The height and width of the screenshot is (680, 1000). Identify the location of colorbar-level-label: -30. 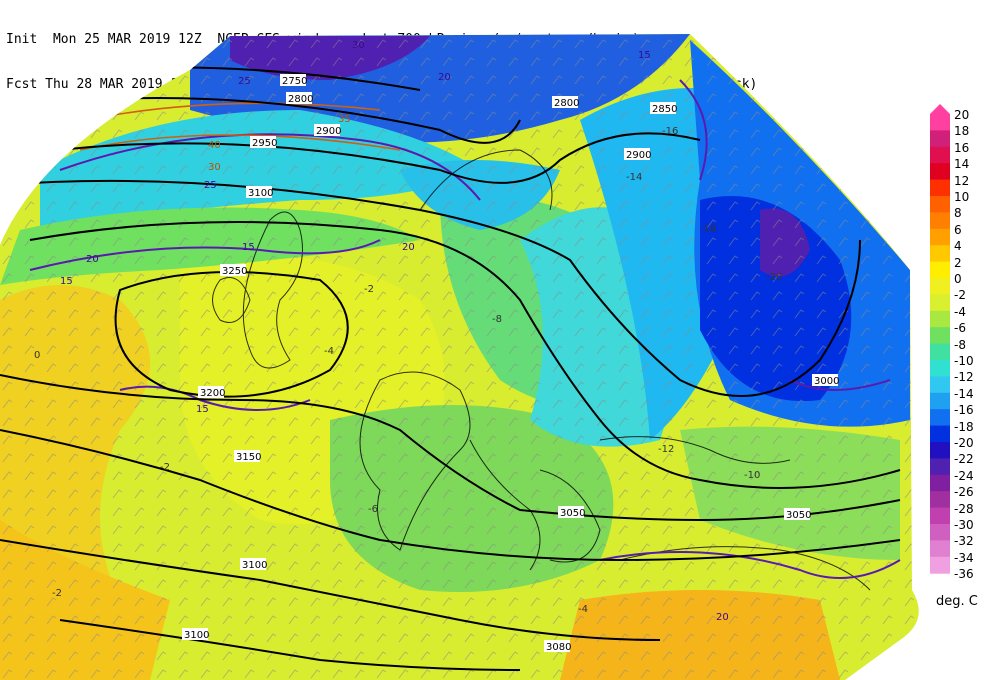
(964, 525).